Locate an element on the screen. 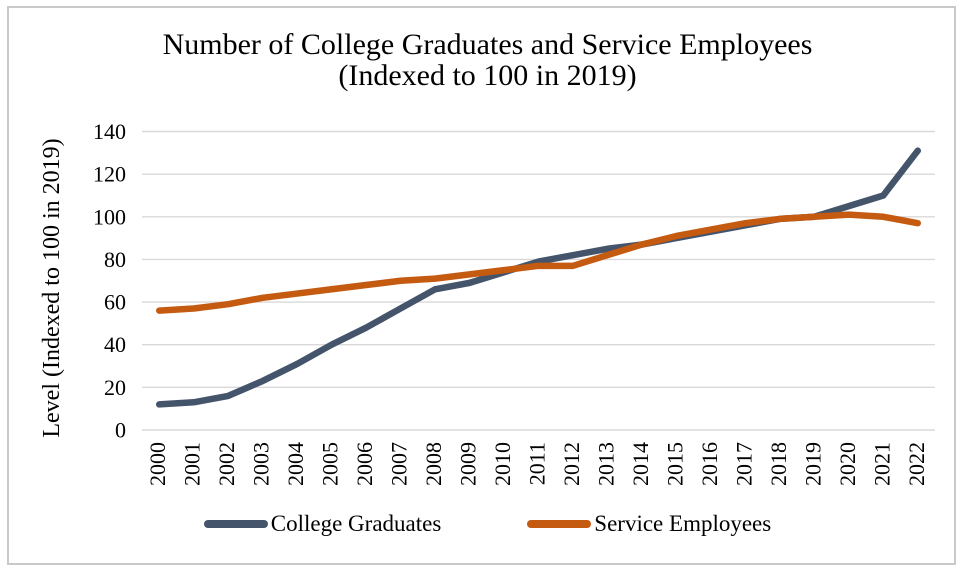  x-tick-label: 2001 is located at coordinates (192, 464).